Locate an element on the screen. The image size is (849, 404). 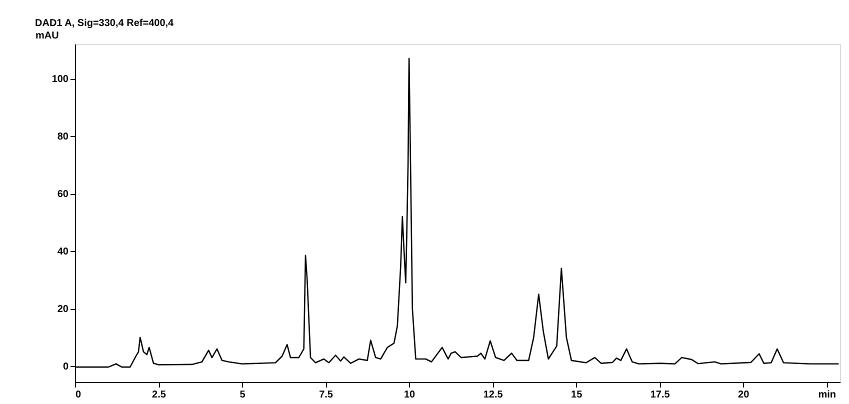
y-tick-label: 40 is located at coordinates (63, 252).